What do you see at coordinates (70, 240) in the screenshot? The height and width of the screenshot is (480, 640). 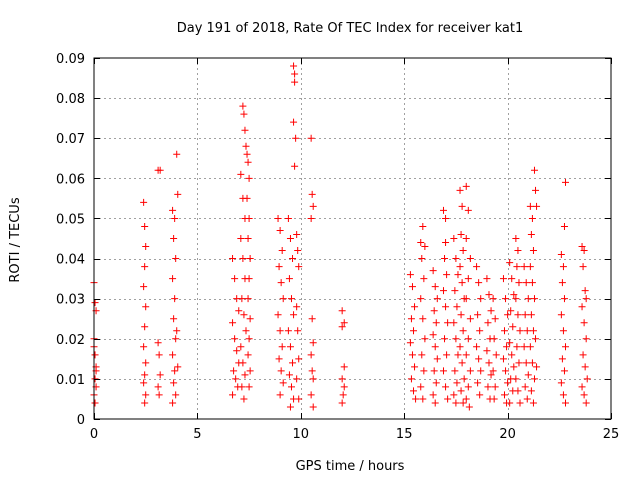 I see `y-tick-labels: 0 0.01 0.02 0.03 0.04 0.05 0.06 0.07 0.08 0.09` at bounding box center [70, 240].